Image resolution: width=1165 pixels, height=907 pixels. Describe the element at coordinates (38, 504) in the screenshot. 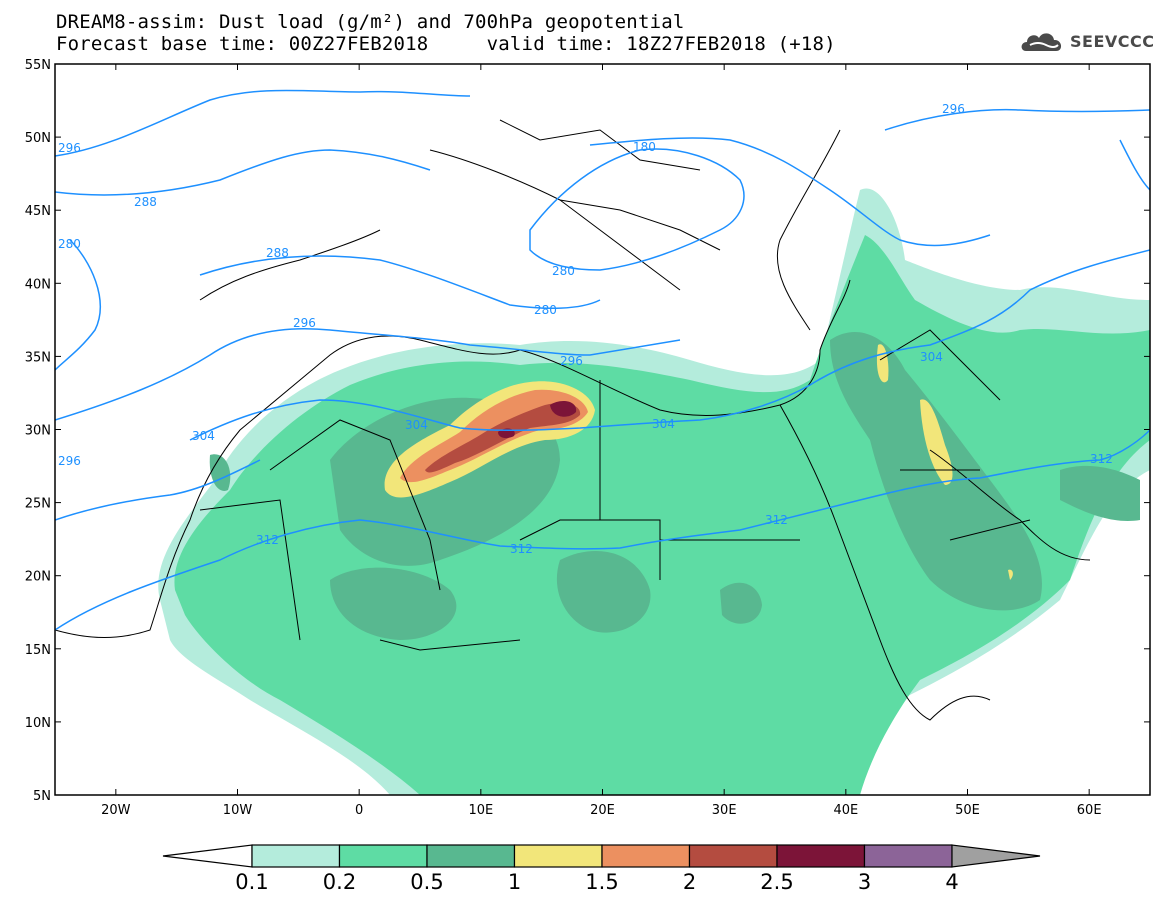

I see `lat-tick-label: 25N` at that location.